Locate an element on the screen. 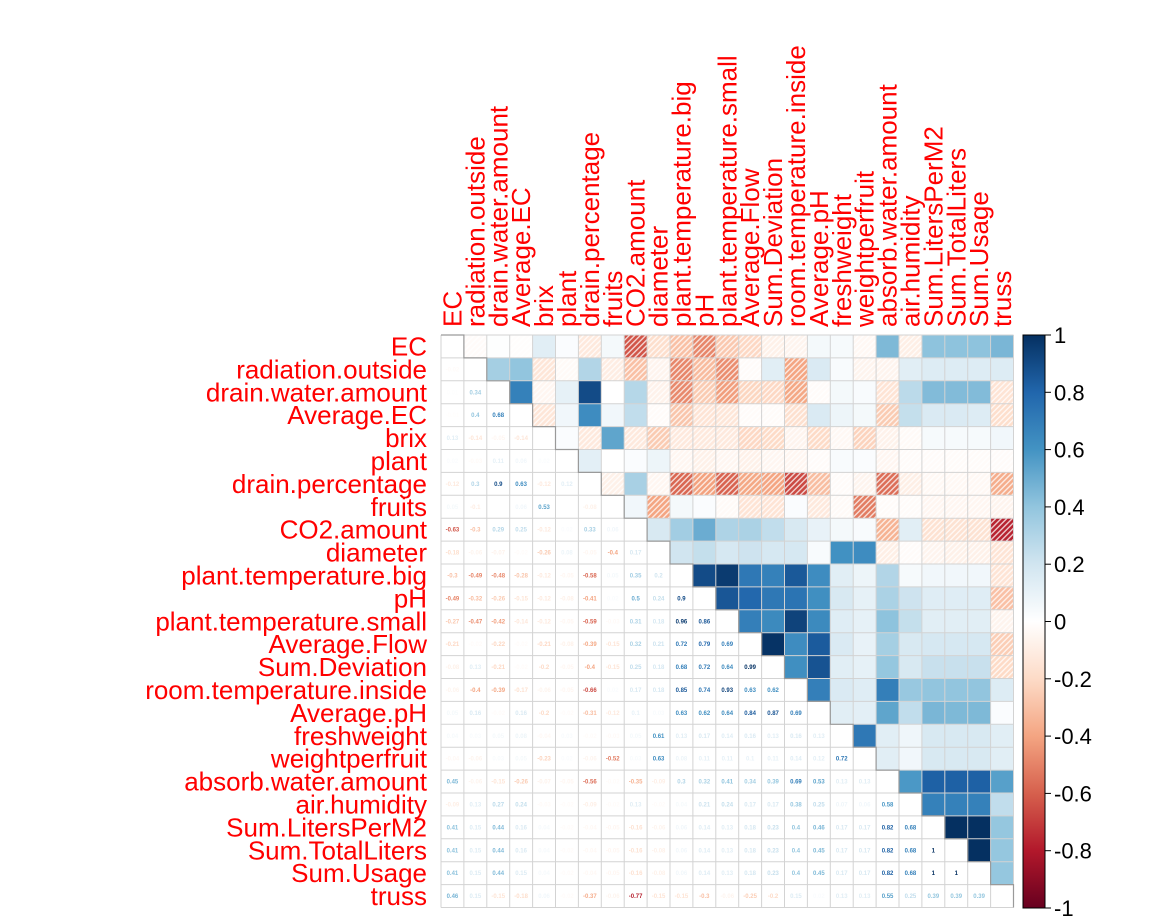  coefficient-label: 0.25 is located at coordinates (911, 897).